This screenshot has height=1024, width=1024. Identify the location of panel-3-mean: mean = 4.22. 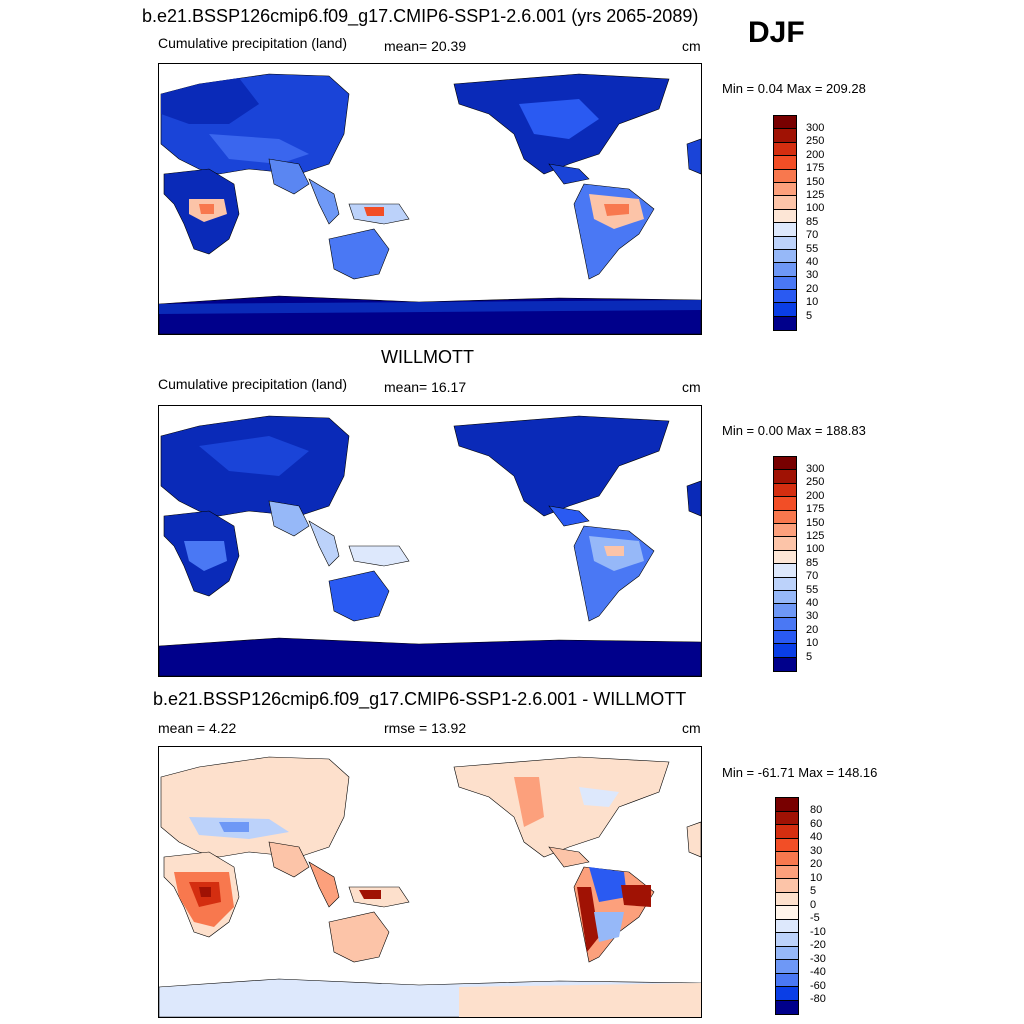
(197, 728).